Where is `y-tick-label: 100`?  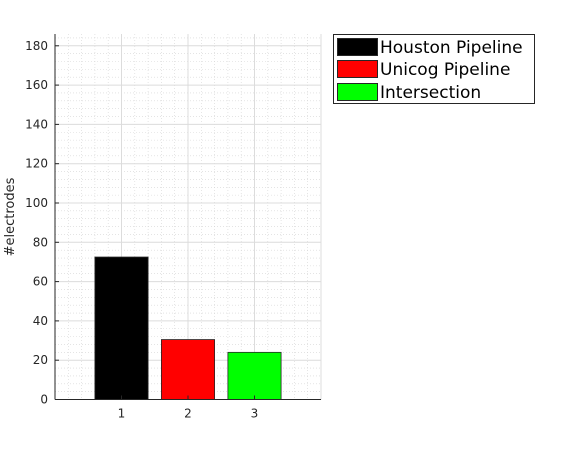 y-tick-label: 100 is located at coordinates (36, 203).